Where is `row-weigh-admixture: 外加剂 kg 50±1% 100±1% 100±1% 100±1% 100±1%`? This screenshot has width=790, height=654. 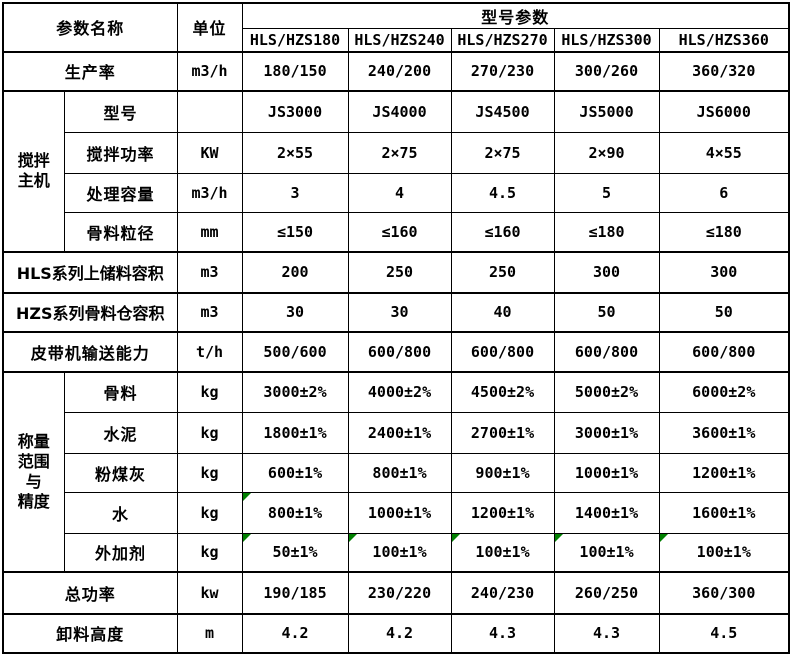 row-weigh-admixture: 外加剂 kg 50±1% 100±1% 100±1% 100±1% 100±1% is located at coordinates (396, 552).